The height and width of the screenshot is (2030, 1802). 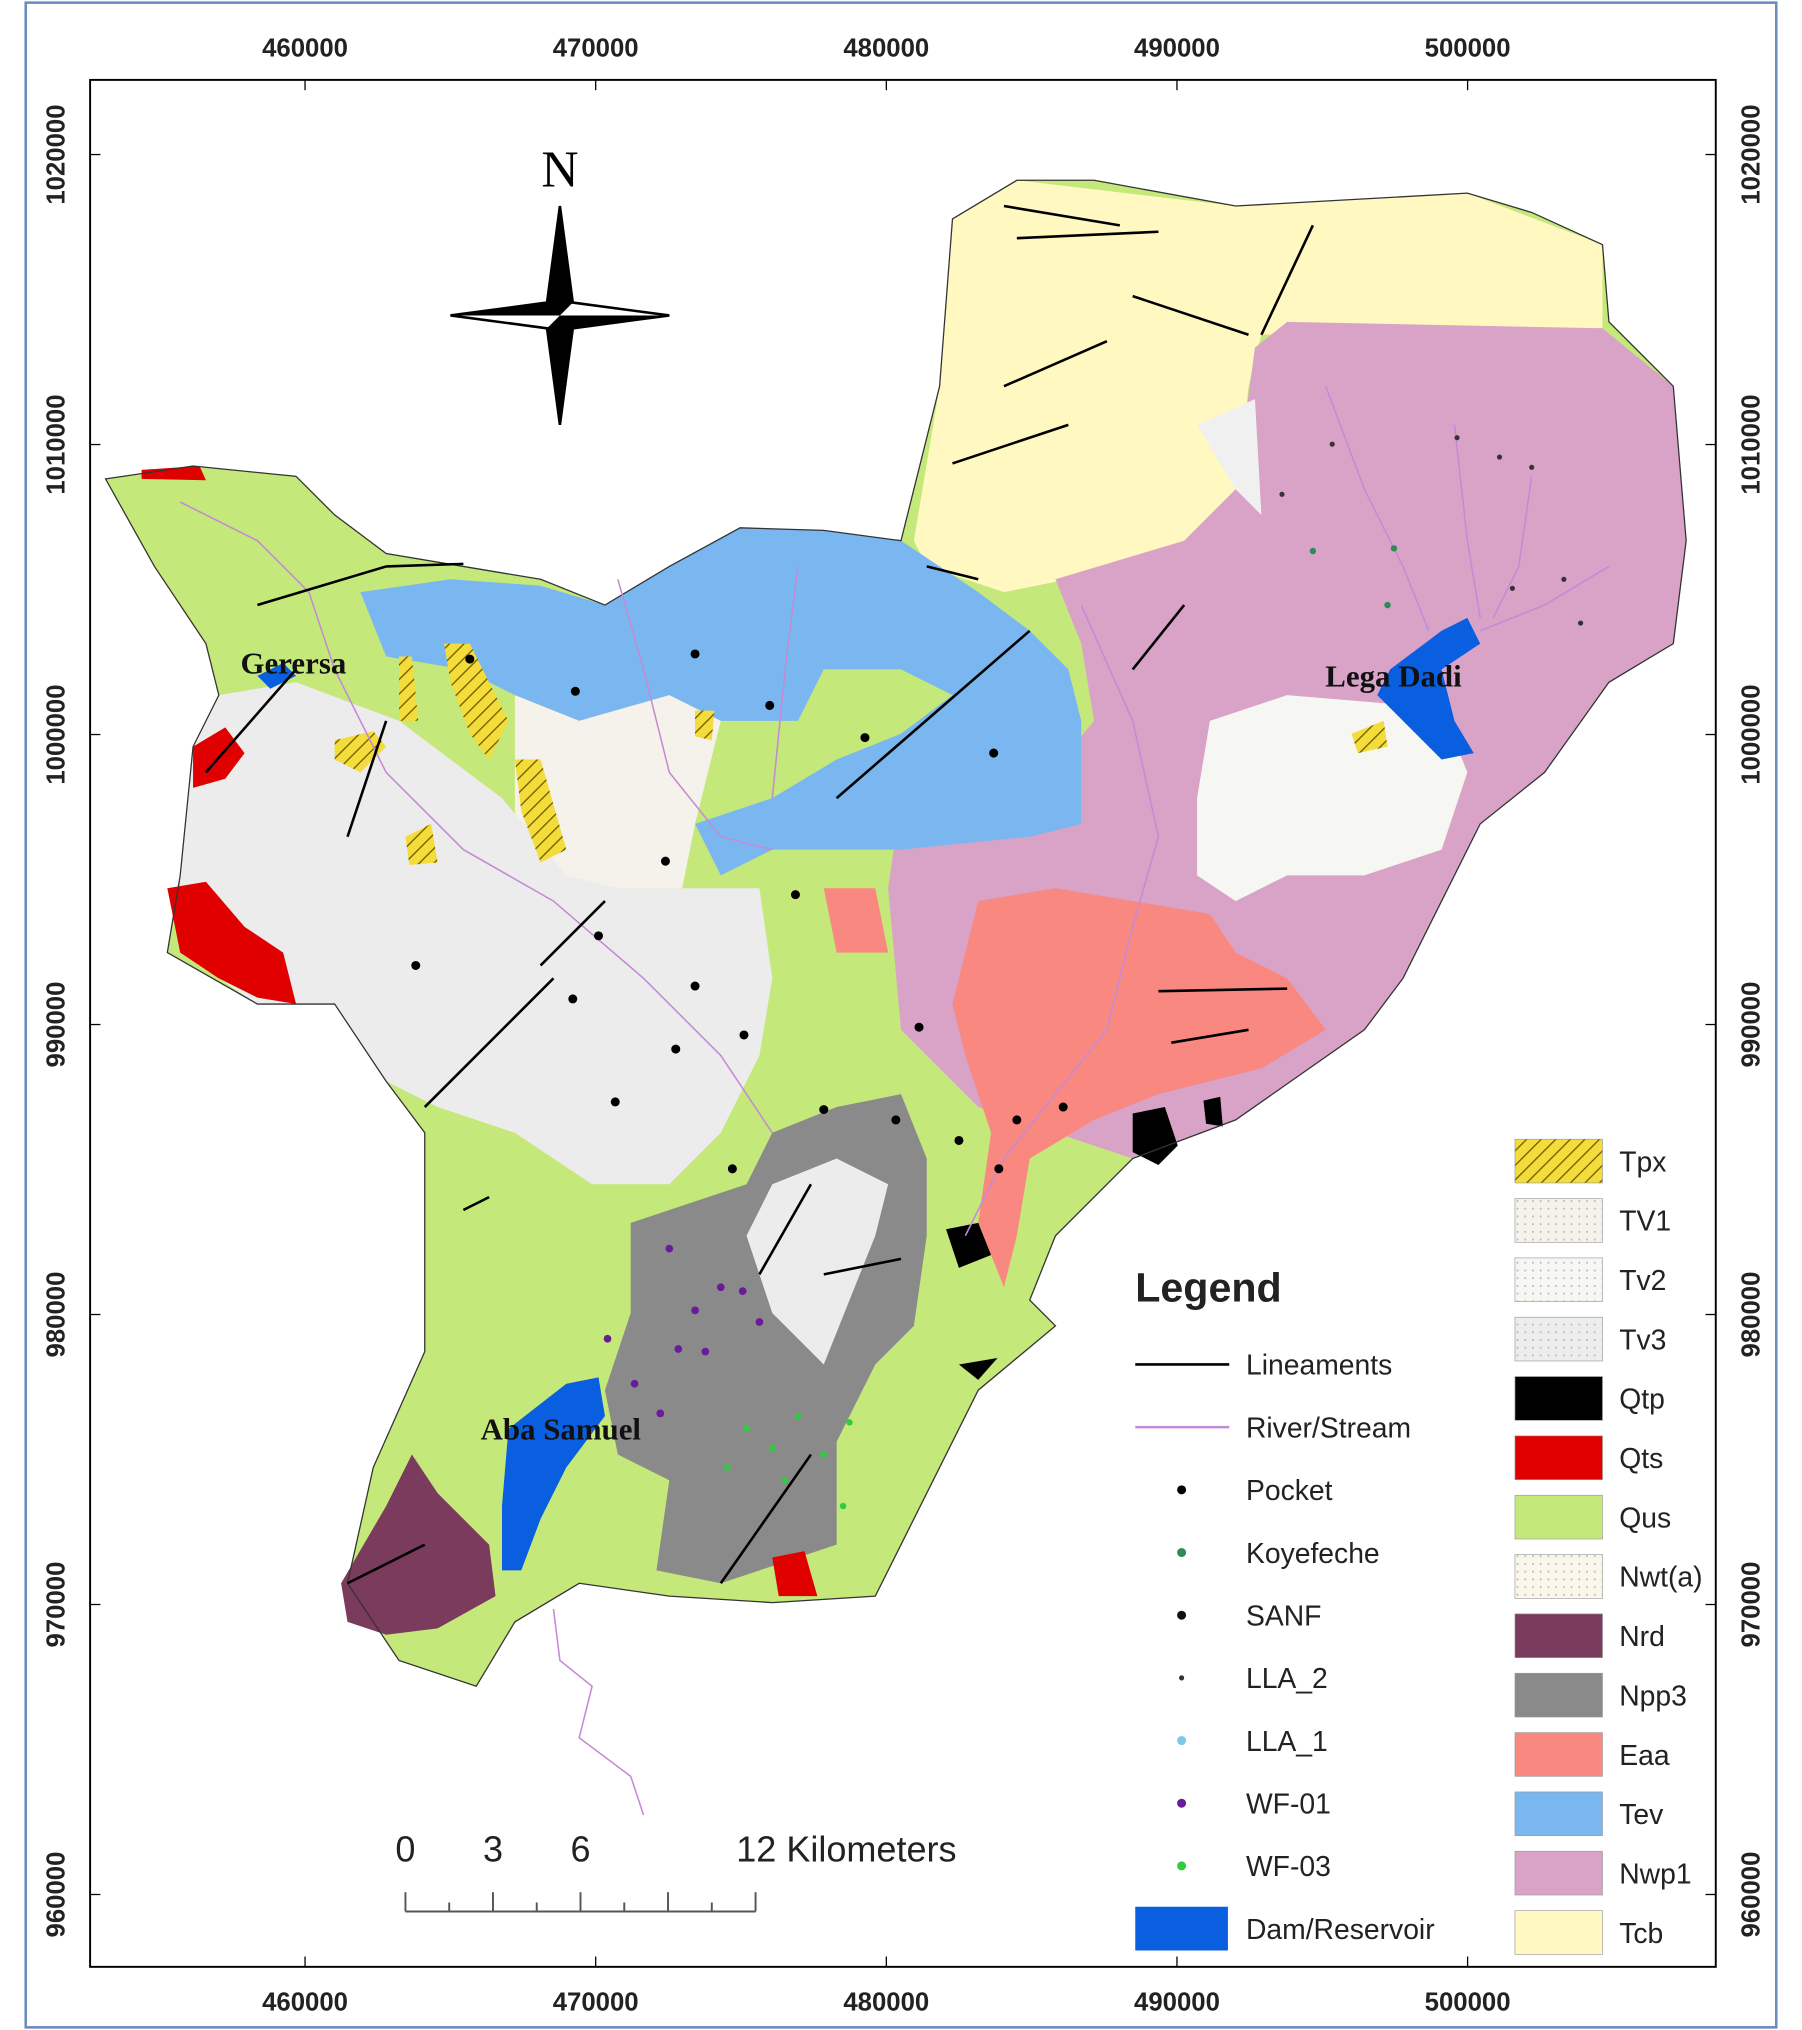 I want to click on legend-label: Koyefeche, so click(x=1313, y=1553).